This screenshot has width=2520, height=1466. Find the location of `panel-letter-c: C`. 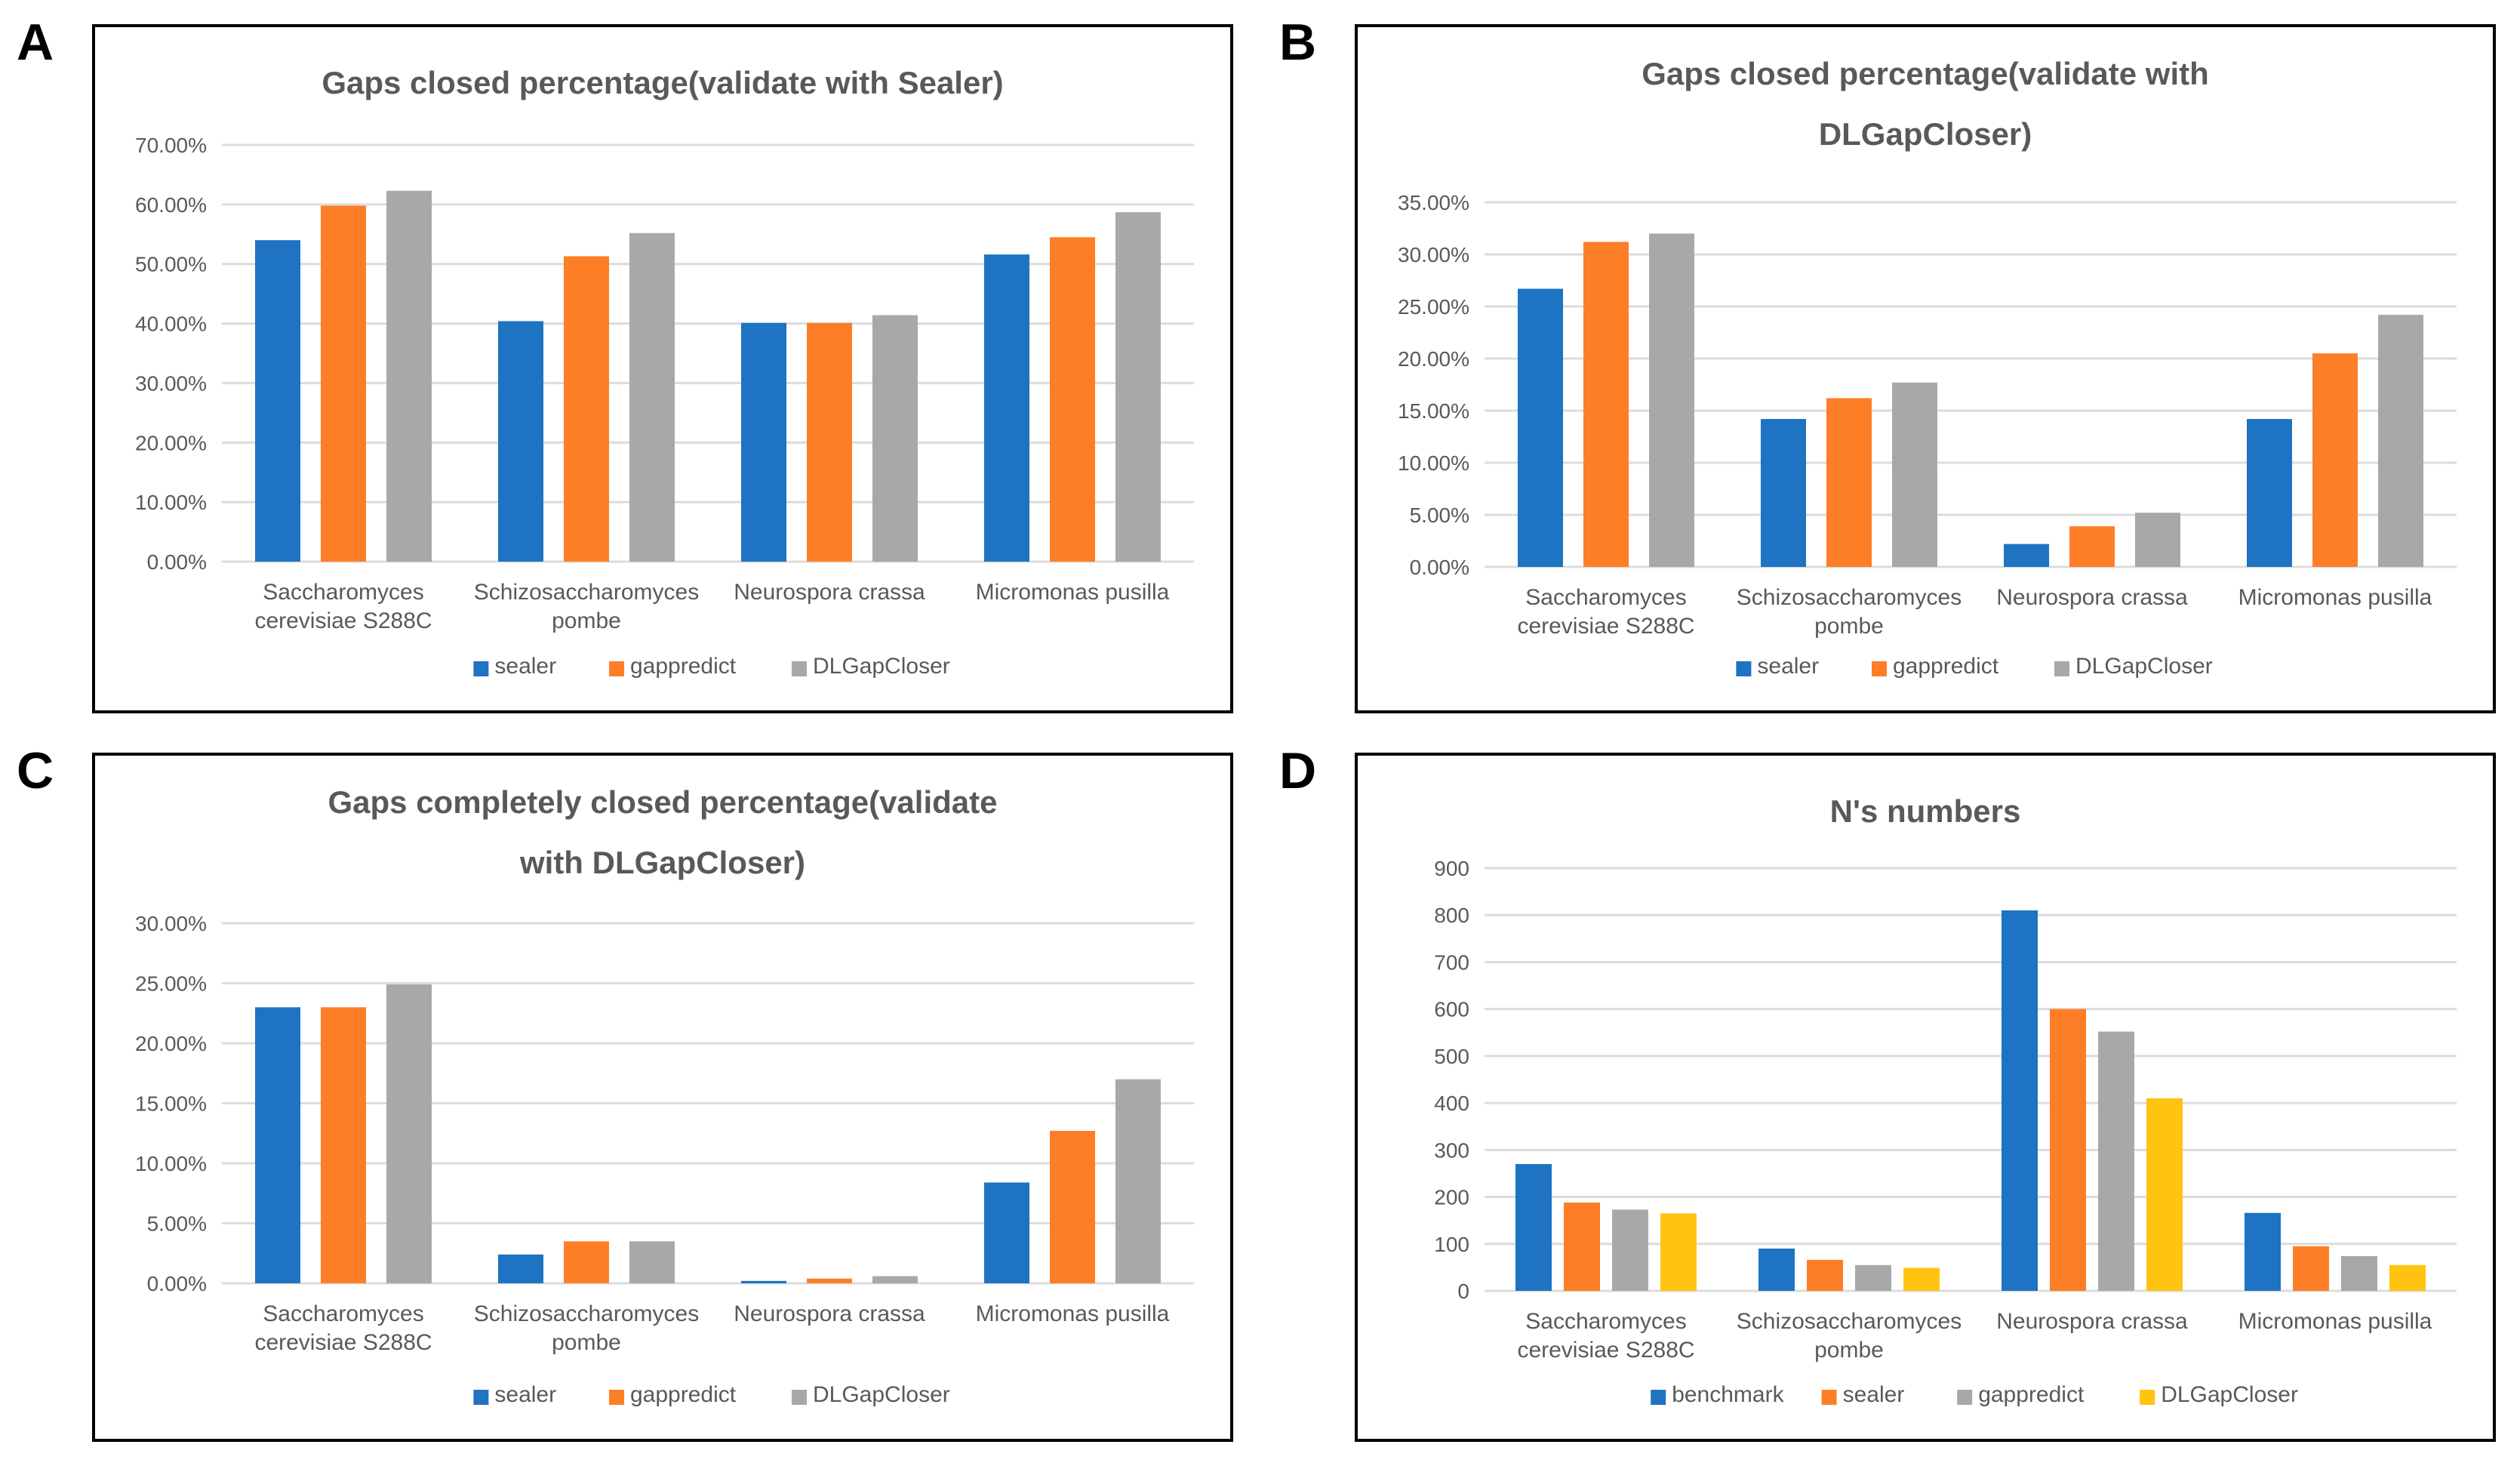

panel-letter-c: C is located at coordinates (36, 770).